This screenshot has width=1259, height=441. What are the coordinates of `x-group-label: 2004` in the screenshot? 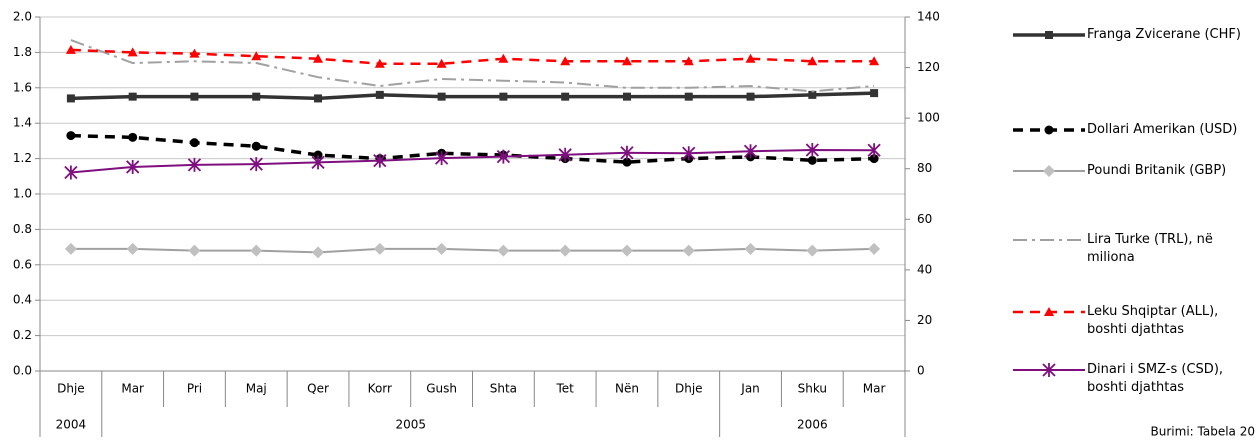 It's located at (71, 425).